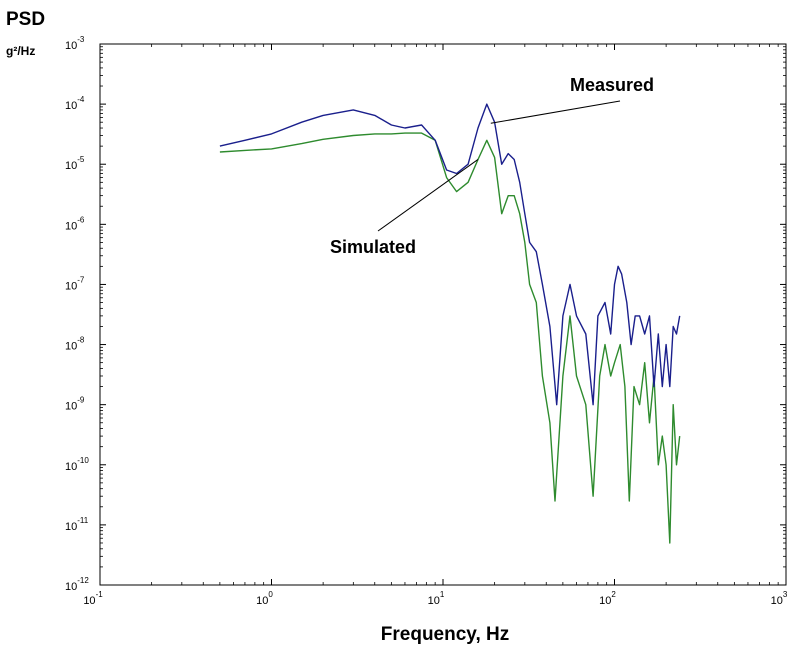 This screenshot has width=794, height=649. What do you see at coordinates (25, 19) in the screenshot?
I see `chart-title: PSD` at bounding box center [25, 19].